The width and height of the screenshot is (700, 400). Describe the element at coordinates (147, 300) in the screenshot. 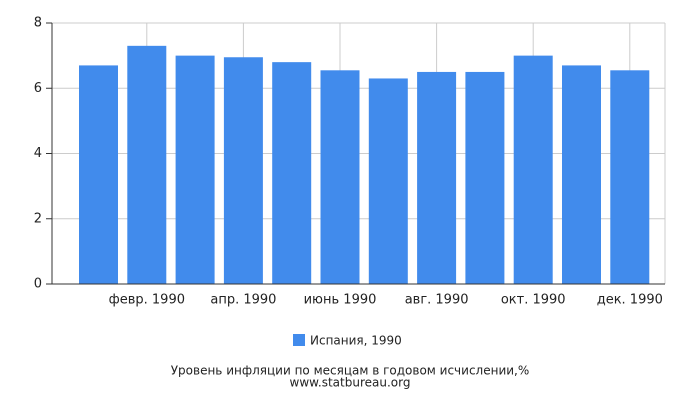

I see `x-tick-label: февр. 1990` at that location.